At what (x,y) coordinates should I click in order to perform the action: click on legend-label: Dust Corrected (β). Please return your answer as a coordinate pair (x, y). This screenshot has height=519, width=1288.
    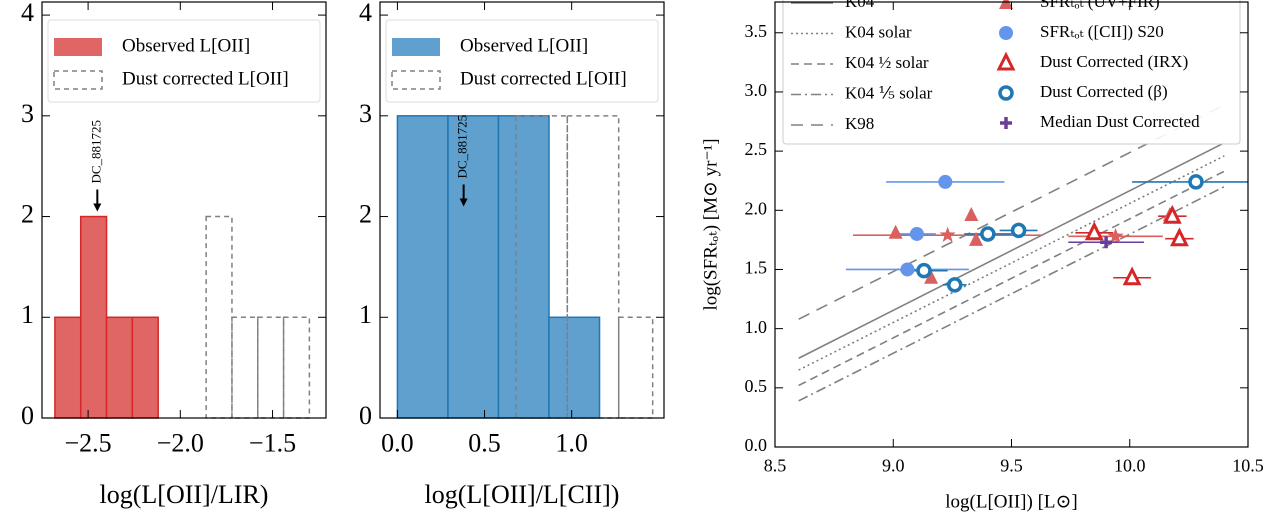
    Looking at the image, I should click on (1104, 91).